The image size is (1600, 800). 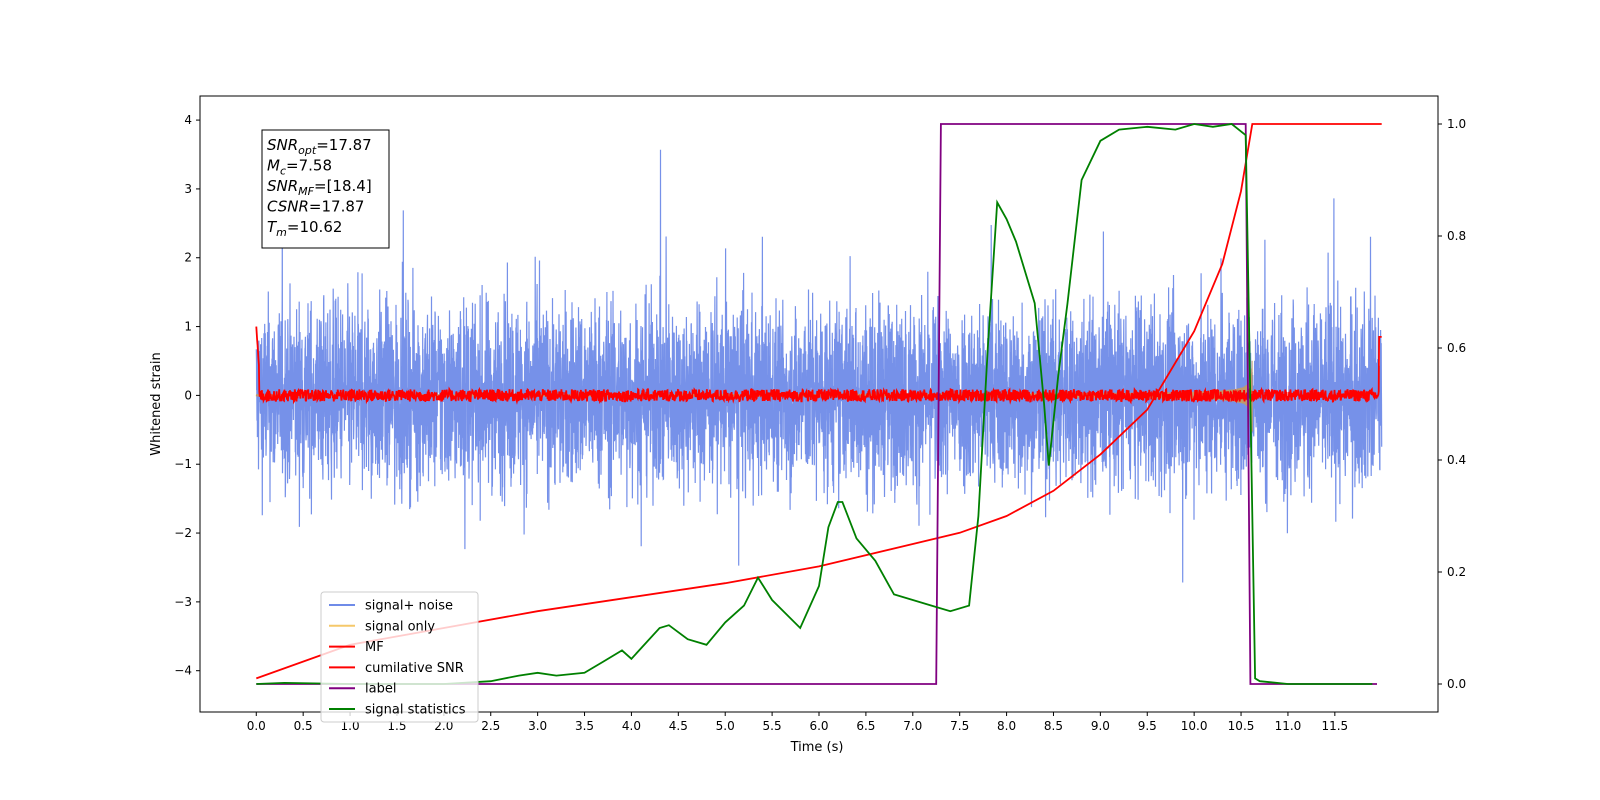 I want to click on annotation-box-frame, so click(x=325, y=189).